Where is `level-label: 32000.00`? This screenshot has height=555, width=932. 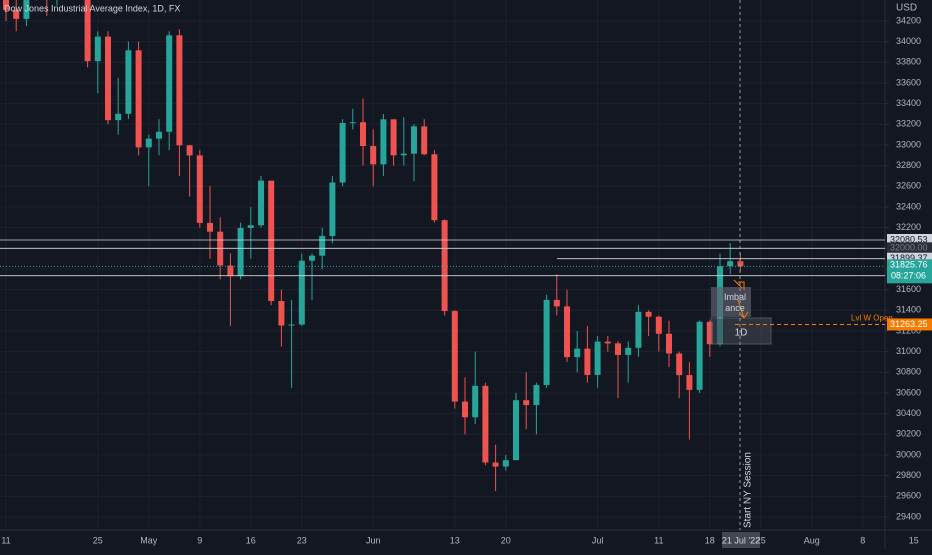 level-label: 32000.00 is located at coordinates (909, 248).